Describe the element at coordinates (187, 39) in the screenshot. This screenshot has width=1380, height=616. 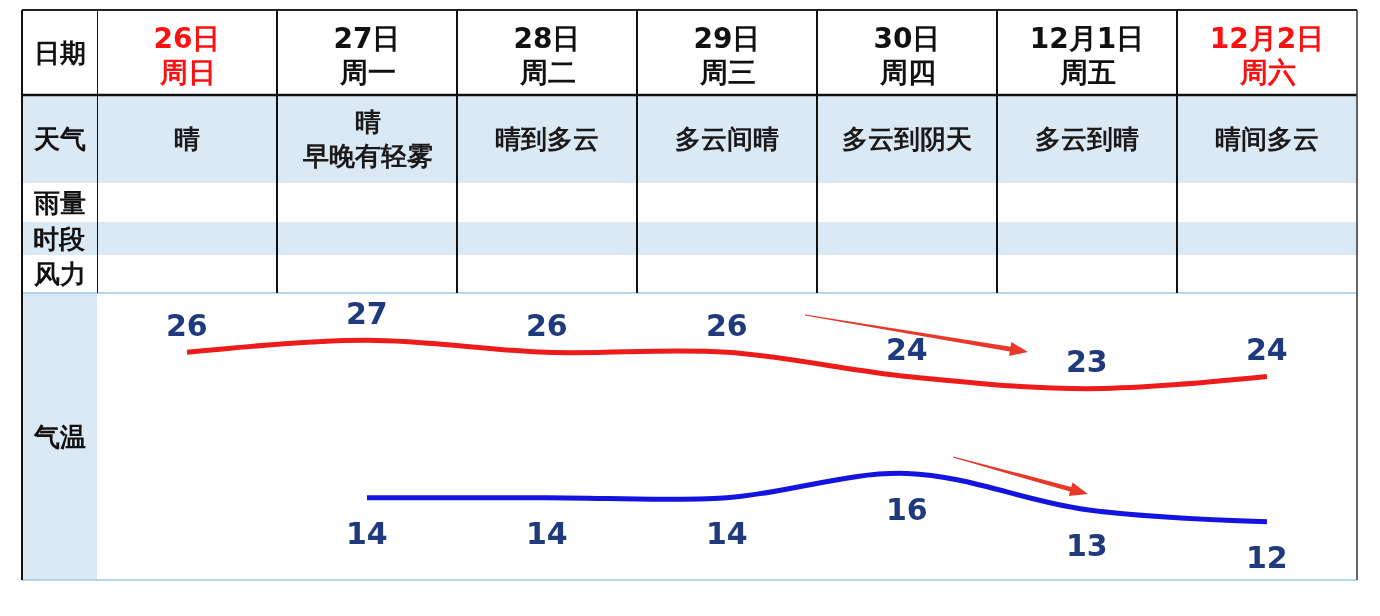
I see `x-tick-label: 26日` at that location.